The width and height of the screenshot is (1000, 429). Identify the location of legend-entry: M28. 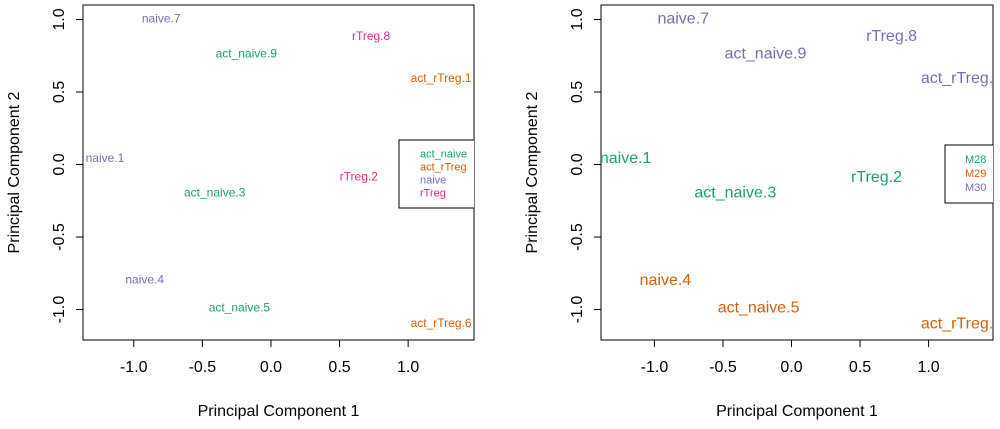
(975, 160).